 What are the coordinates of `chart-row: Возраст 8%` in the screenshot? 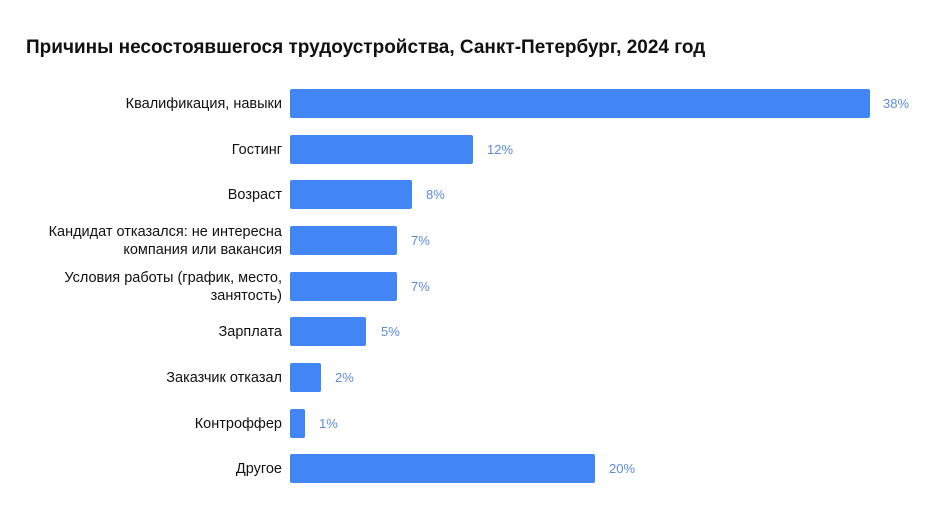 It's located at (470, 195).